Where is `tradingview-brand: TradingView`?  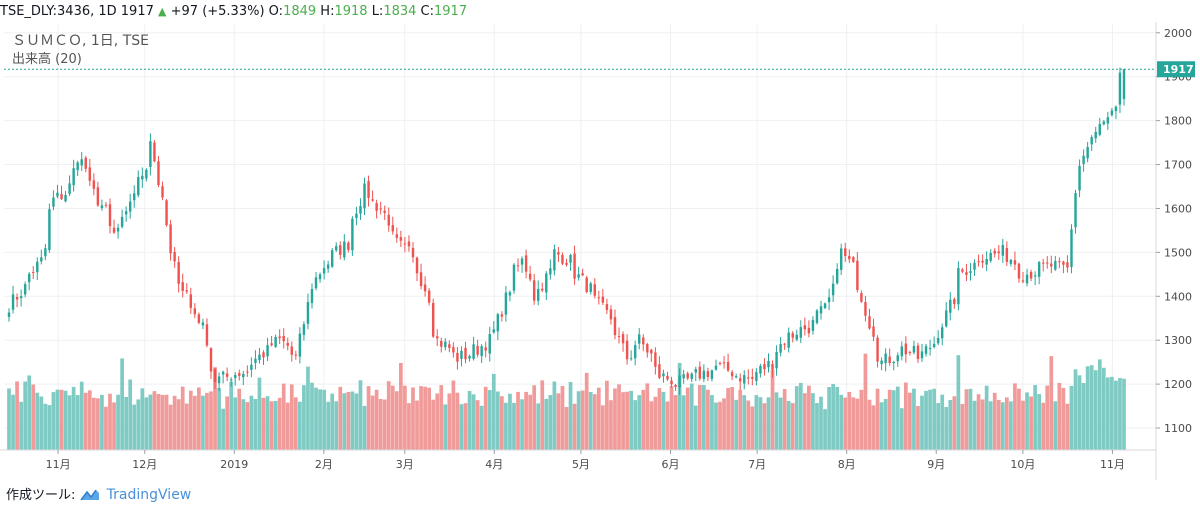 tradingview-brand: TradingView is located at coordinates (149, 495).